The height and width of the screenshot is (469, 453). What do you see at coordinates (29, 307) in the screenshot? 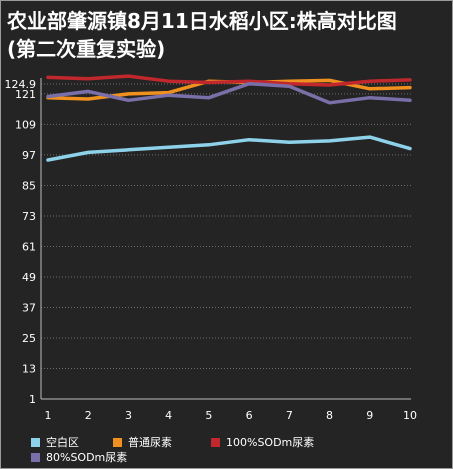
I see `y-tick-label: 37` at bounding box center [29, 307].